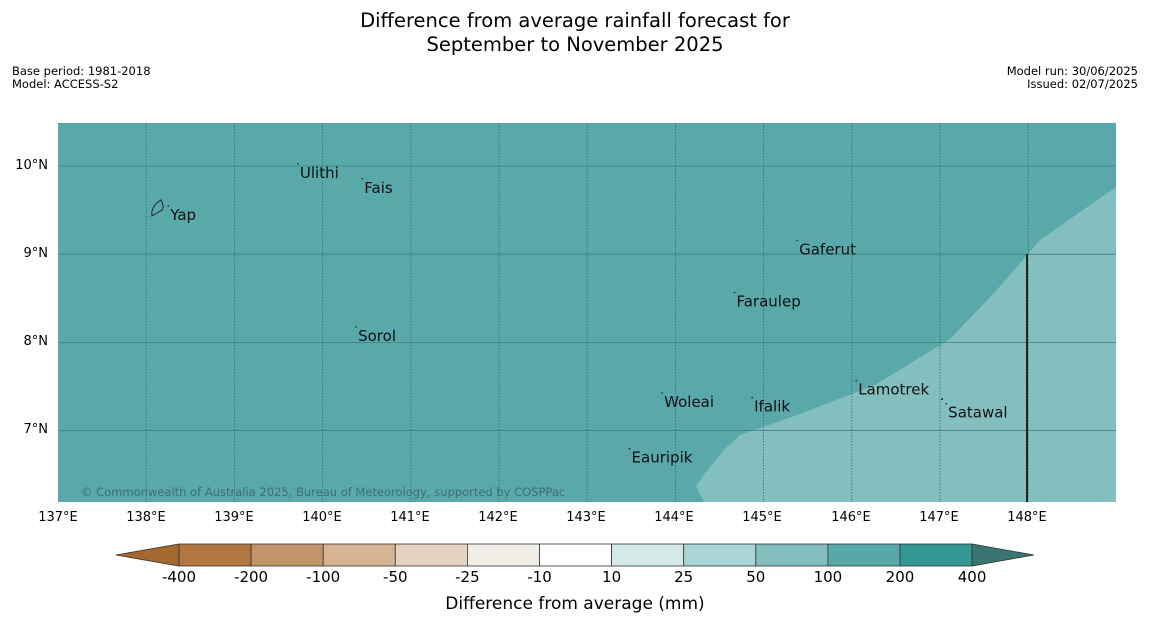  I want to click on lon-label-144e: 144°E, so click(674, 517).